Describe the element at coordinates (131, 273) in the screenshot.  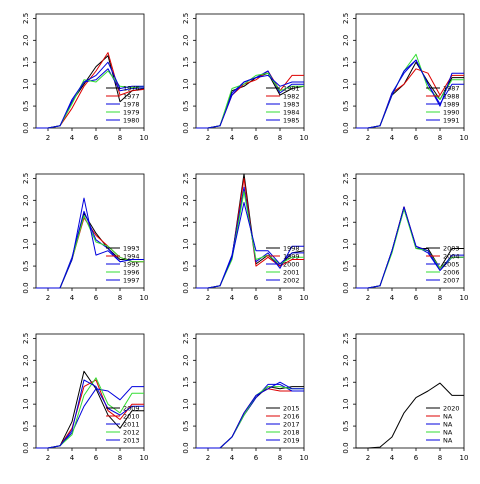
I see `legend-label: 1996` at that location.